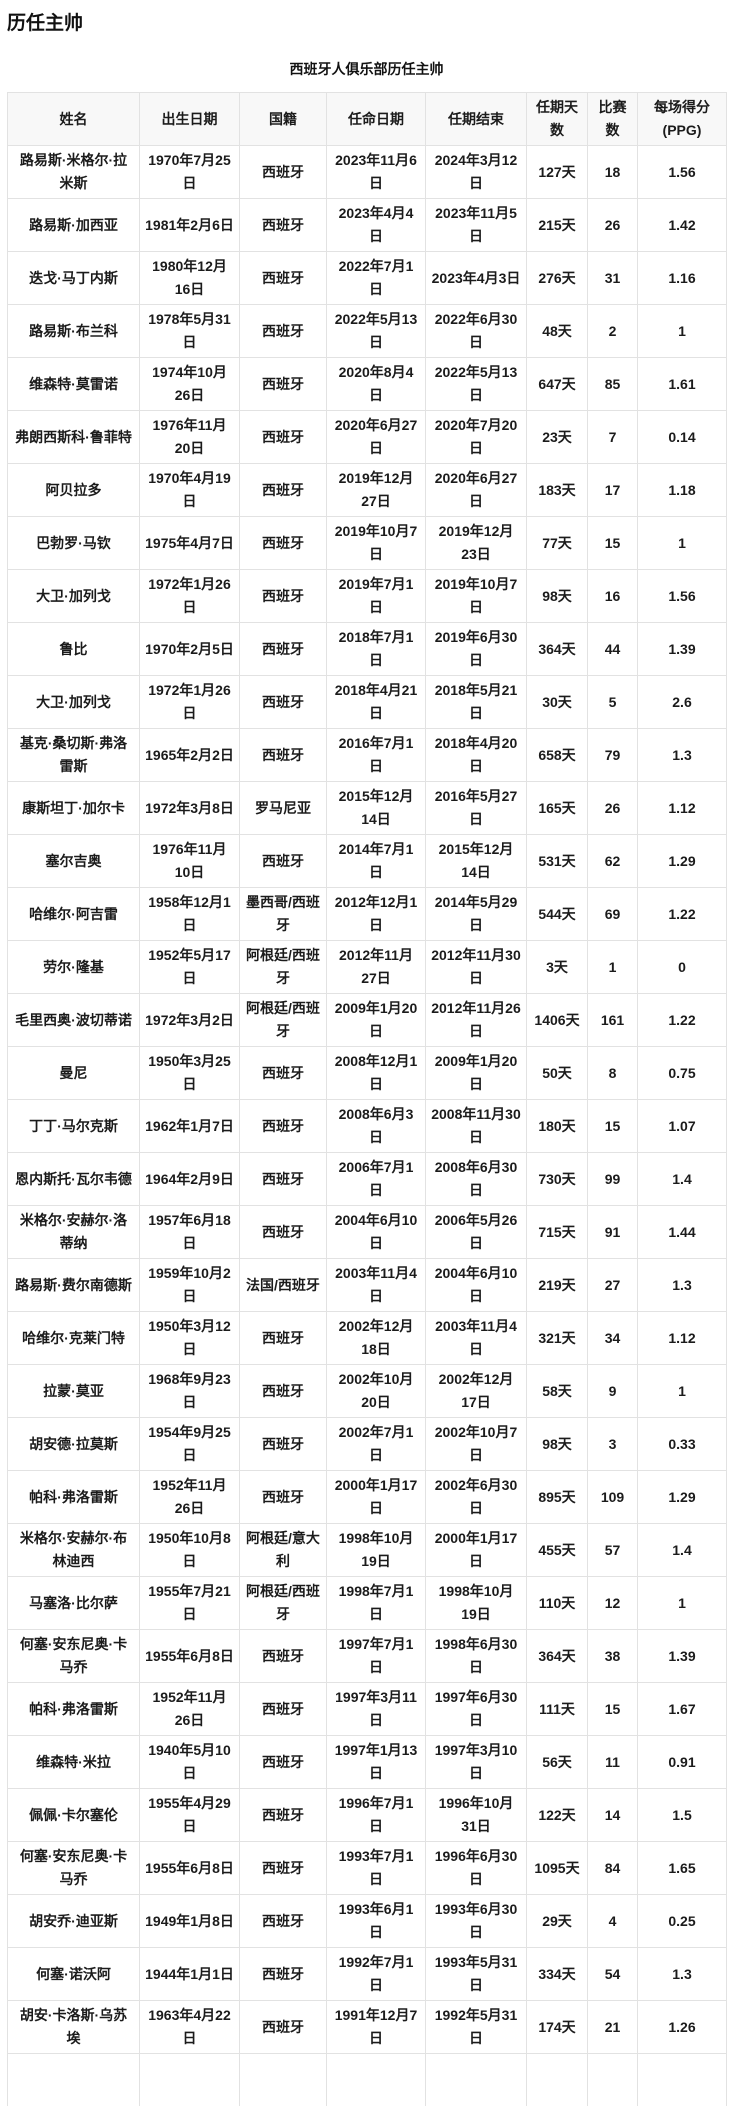 The image size is (733, 2106). I want to click on cell-term-end: 2020年7月20日, so click(476, 437).